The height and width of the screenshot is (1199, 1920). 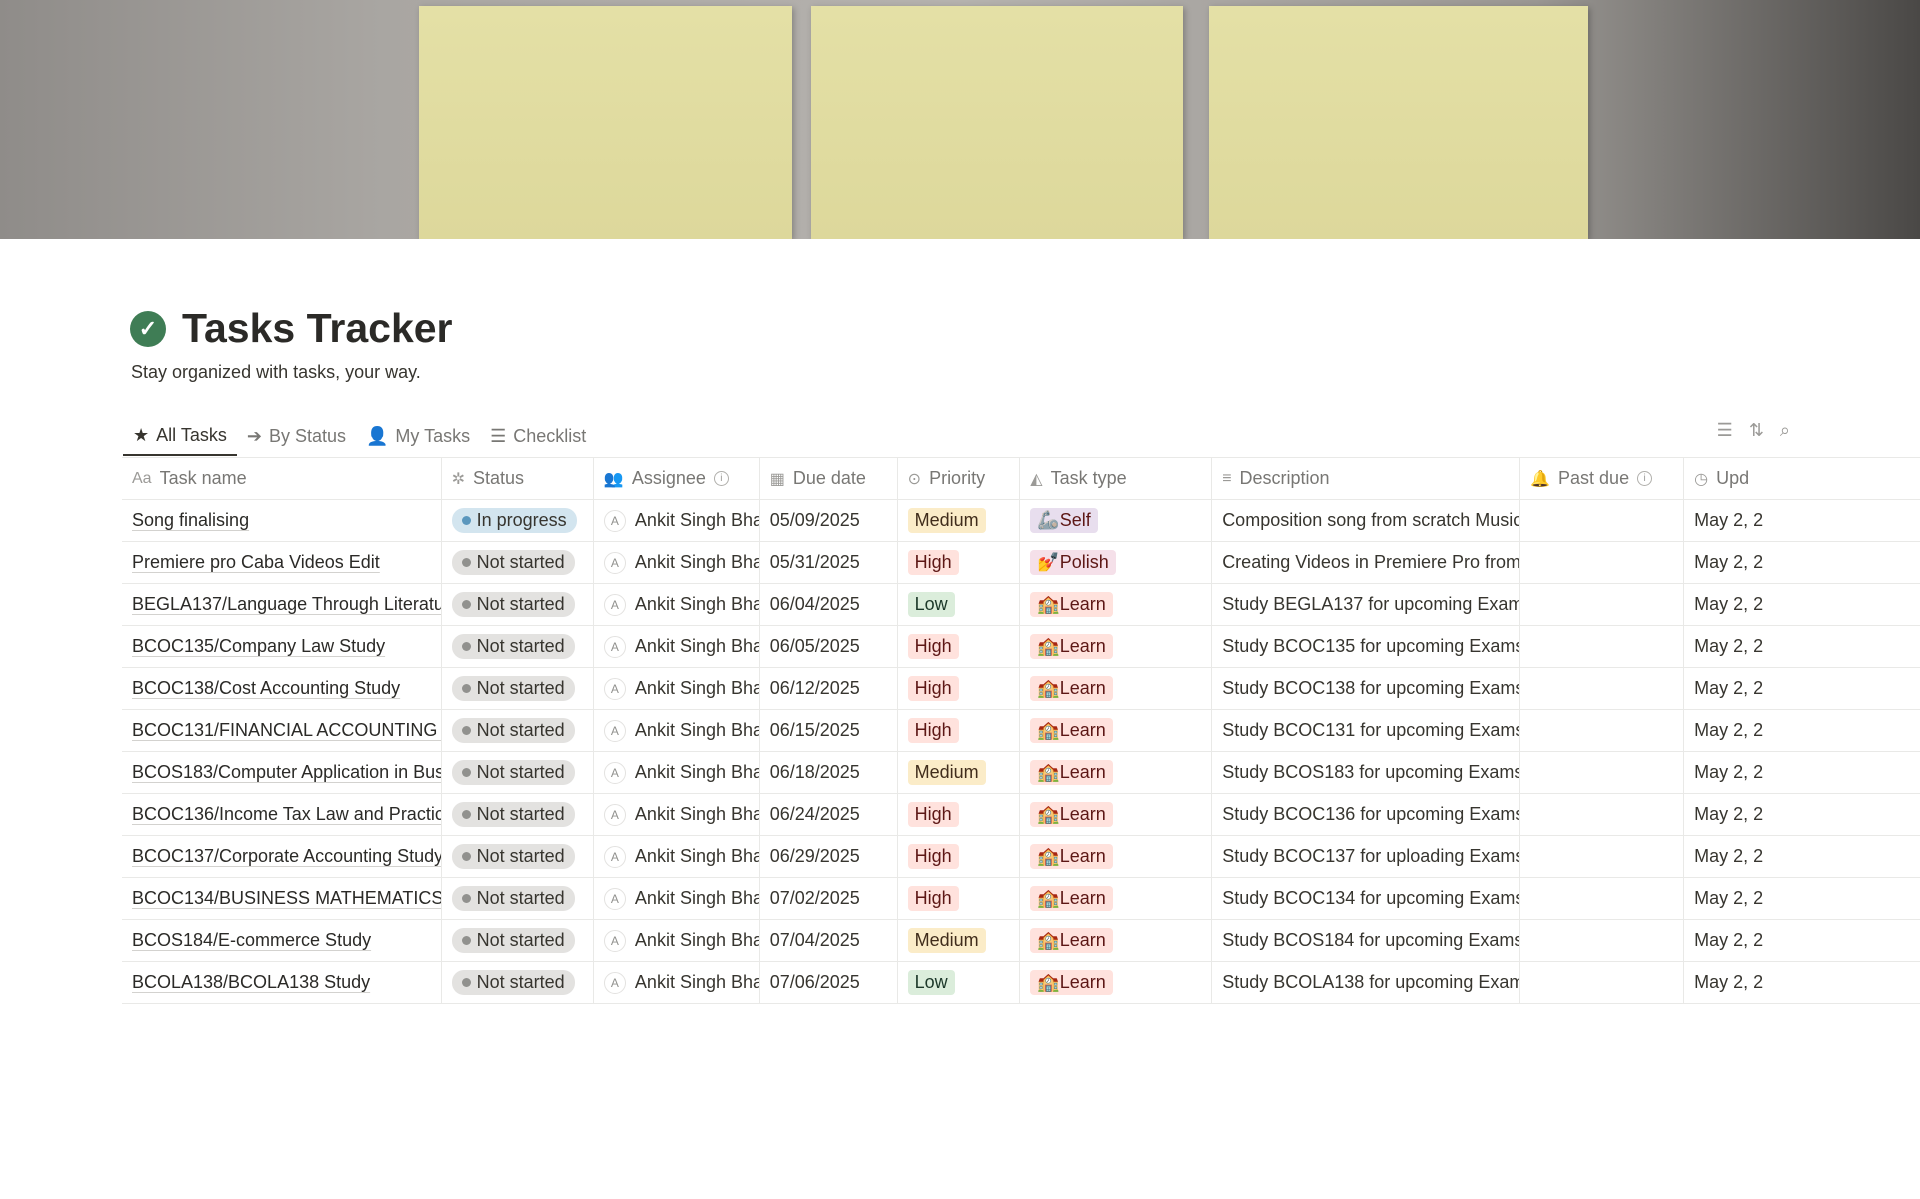 I want to click on column-header-description: ≡ Description, so click(x=1366, y=478).